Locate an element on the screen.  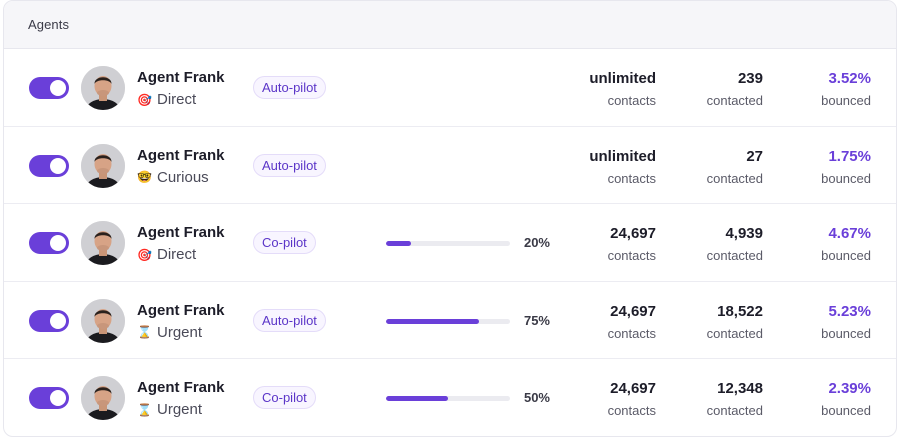
contacted-stat: 27 contacted is located at coordinates (735, 168).